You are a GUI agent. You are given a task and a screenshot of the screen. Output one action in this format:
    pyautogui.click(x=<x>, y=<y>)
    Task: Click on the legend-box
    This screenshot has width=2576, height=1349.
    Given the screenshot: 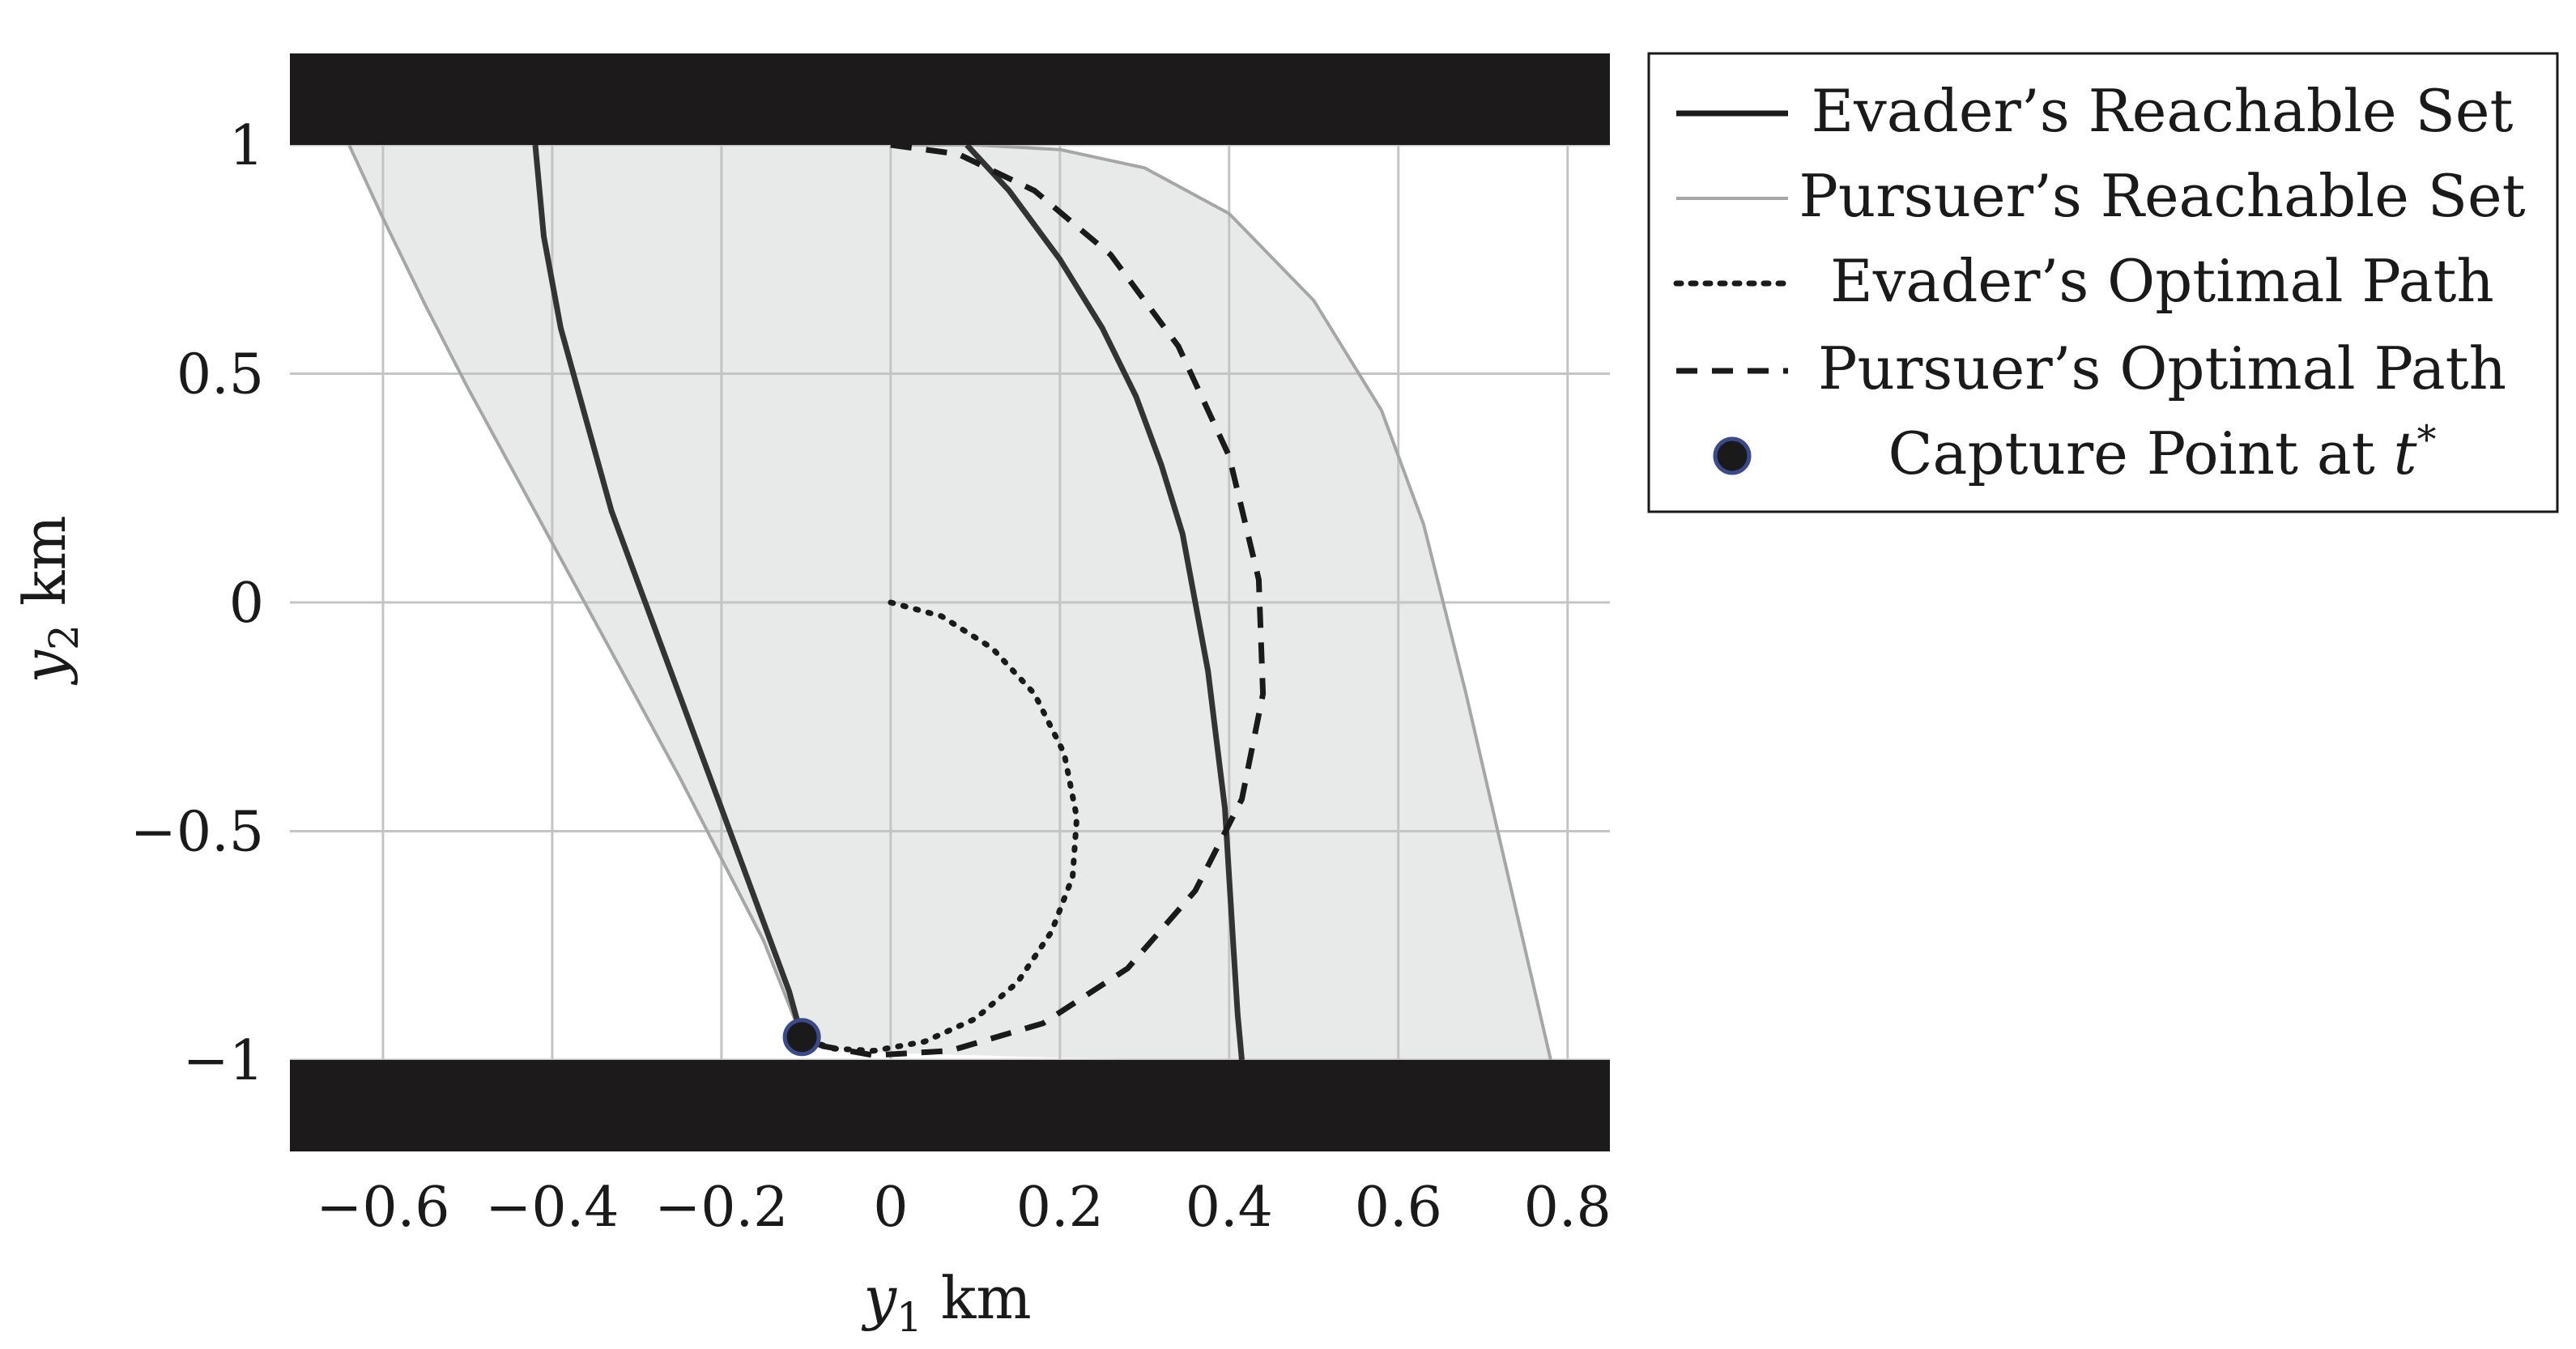 What is the action you would take?
    pyautogui.click(x=2103, y=282)
    